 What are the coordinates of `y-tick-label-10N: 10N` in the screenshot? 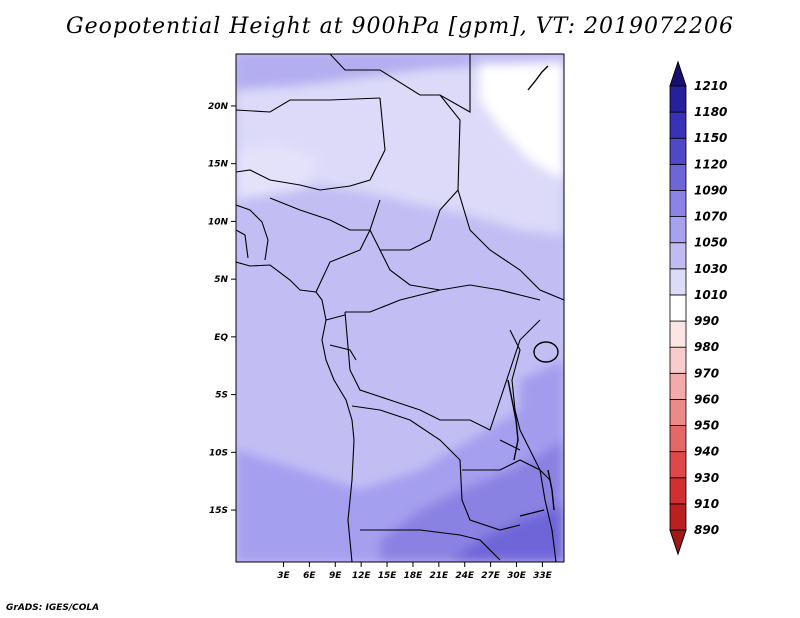 It's located at (218, 222).